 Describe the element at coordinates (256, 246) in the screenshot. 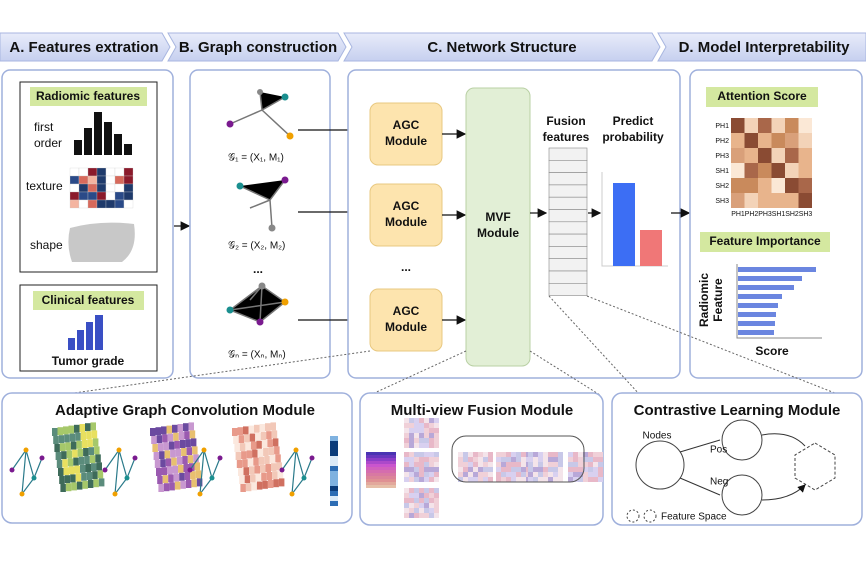

I see `graph-label: 𝒢₂ = (X₂, M₂)` at that location.